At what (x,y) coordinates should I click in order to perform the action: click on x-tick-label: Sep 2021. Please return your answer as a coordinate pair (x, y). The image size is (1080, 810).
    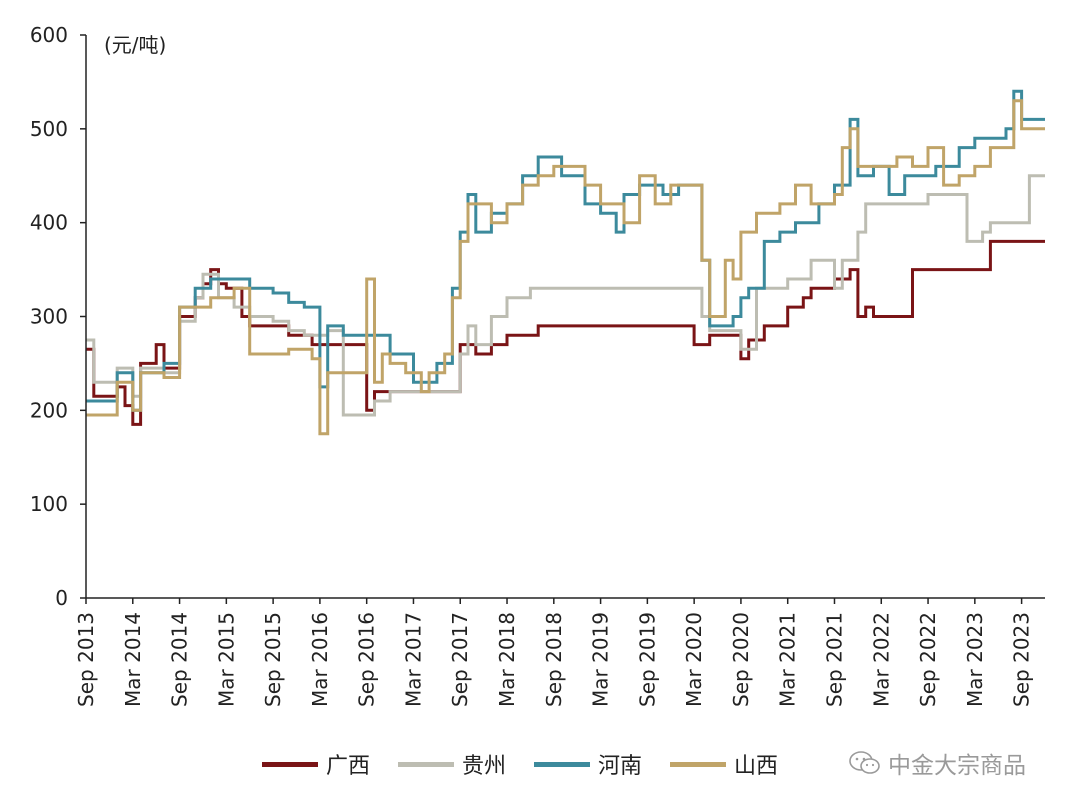
    Looking at the image, I should click on (834, 659).